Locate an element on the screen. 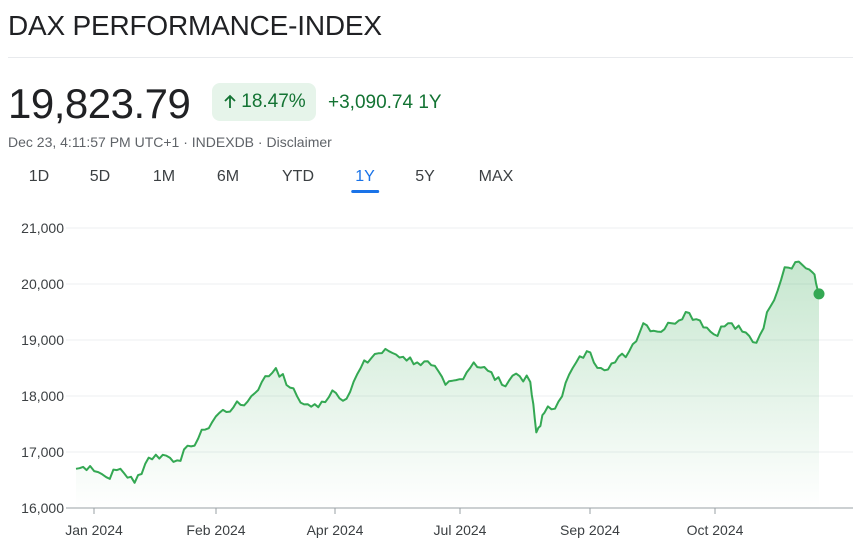 The image size is (853, 557). arrow-up-icon is located at coordinates (230, 101).